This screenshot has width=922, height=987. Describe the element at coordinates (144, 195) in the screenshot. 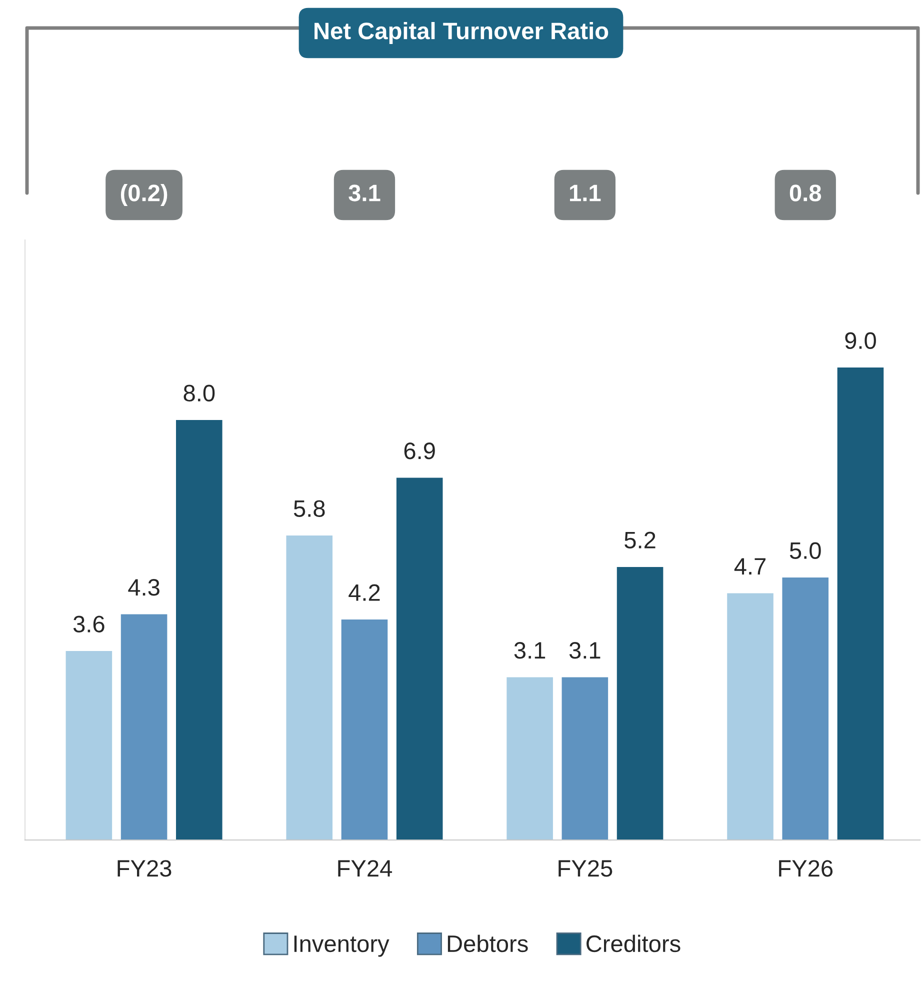

I see `text: (0.2)` at that location.